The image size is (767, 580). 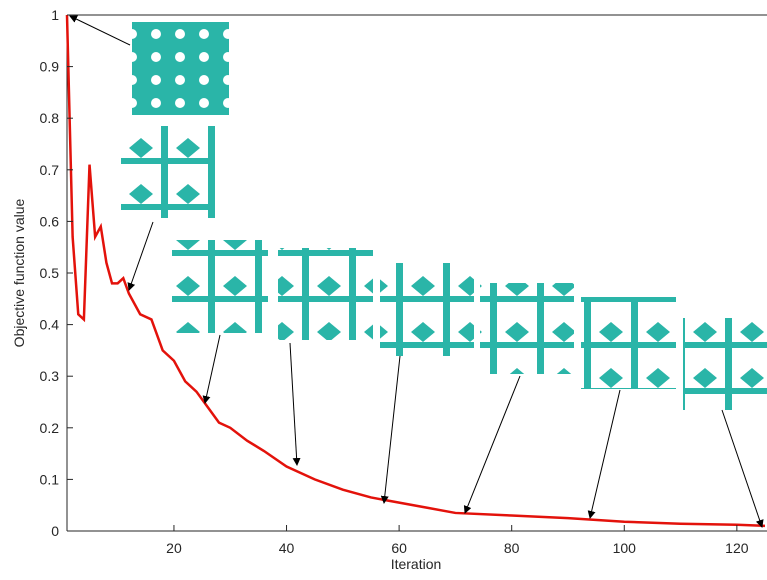 I want to click on y-tick-label: 0.5, so click(x=50, y=273).